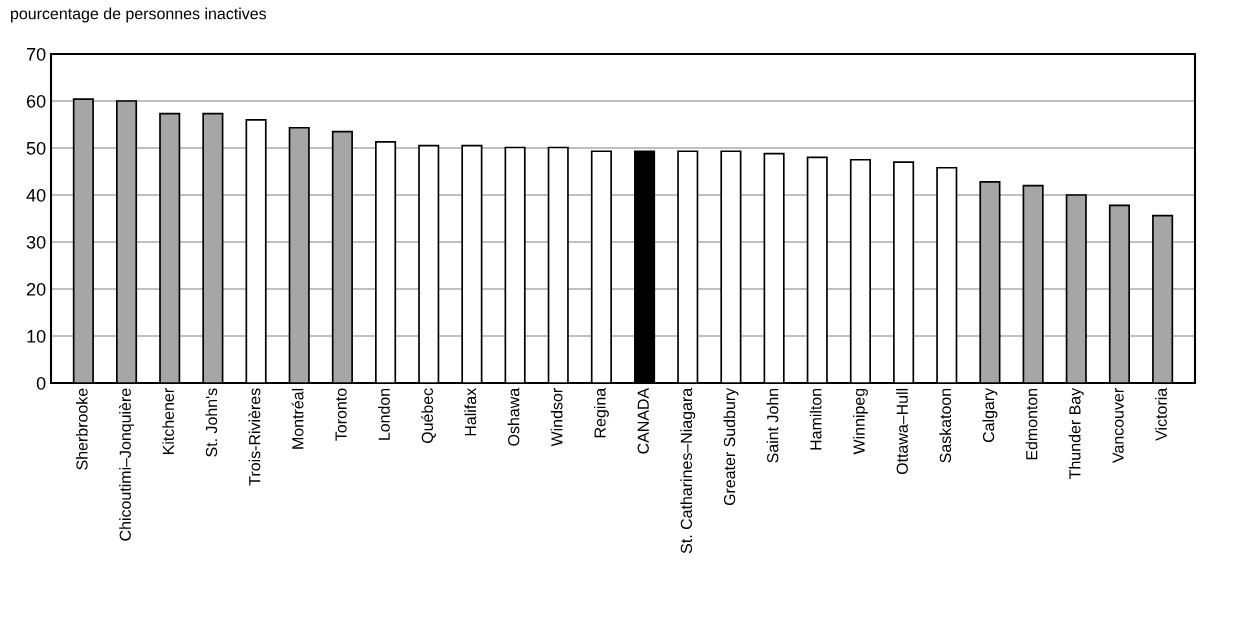 This screenshot has width=1233, height=619. Describe the element at coordinates (211, 422) in the screenshot. I see `x-tick-label: St. John's` at that location.